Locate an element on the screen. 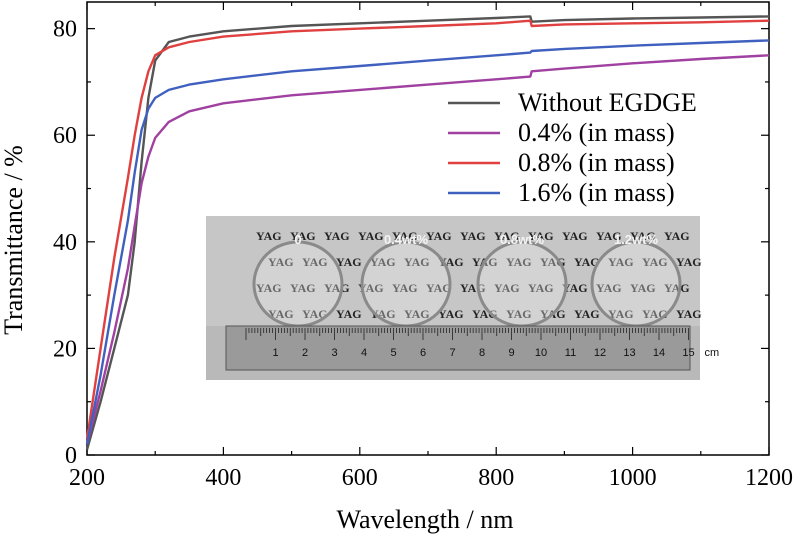 The width and height of the screenshot is (800, 536). y-axis-title: Transmittance / % is located at coordinates (14, 240).